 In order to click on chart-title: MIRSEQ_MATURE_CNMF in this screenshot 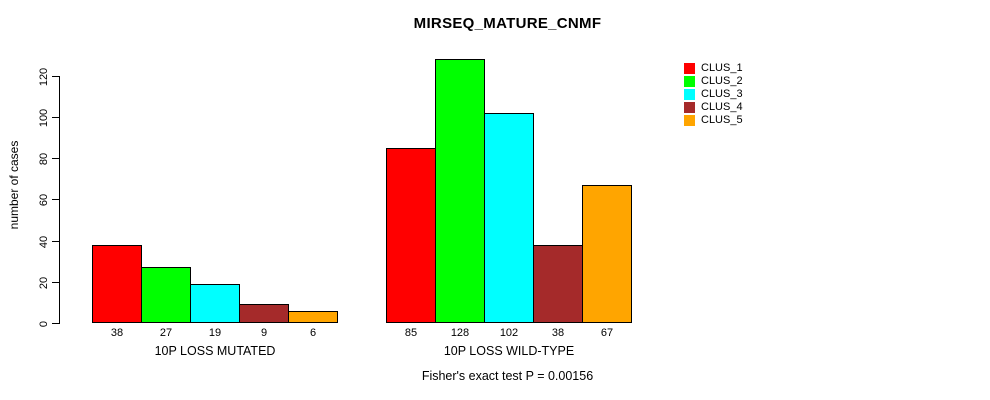, I will do `click(507, 23)`.